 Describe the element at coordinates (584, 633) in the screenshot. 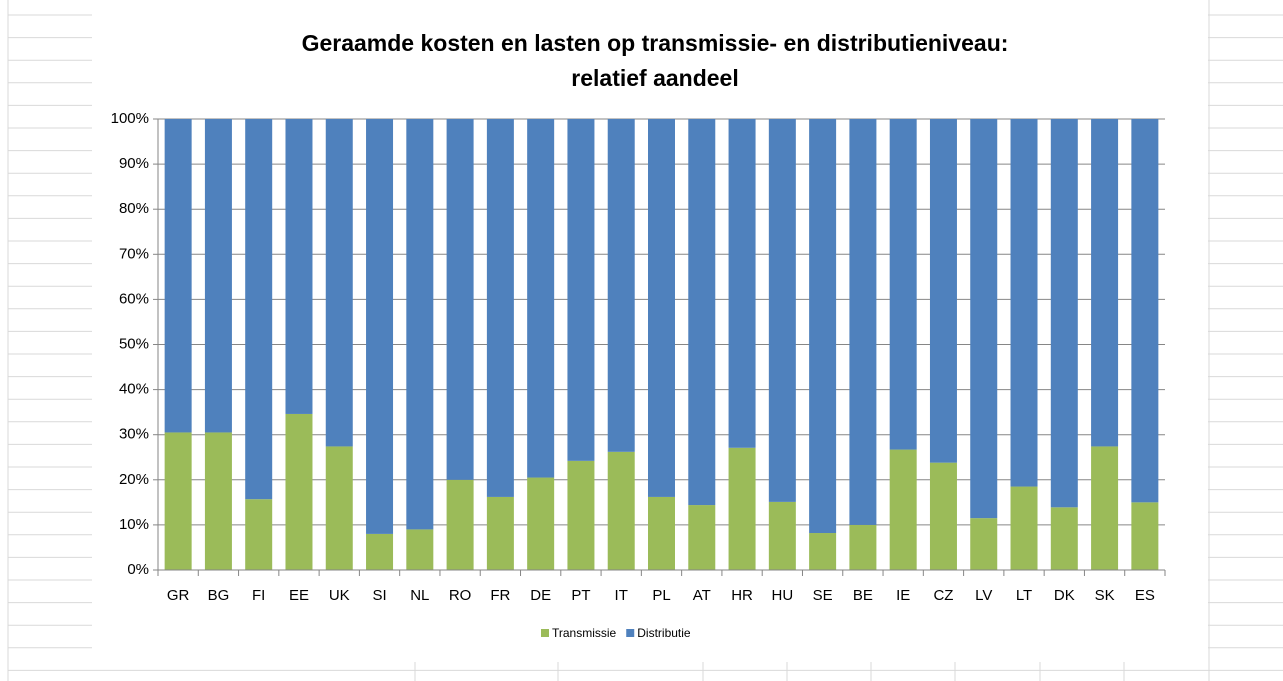

I see `legend-label: Transmissie` at that location.